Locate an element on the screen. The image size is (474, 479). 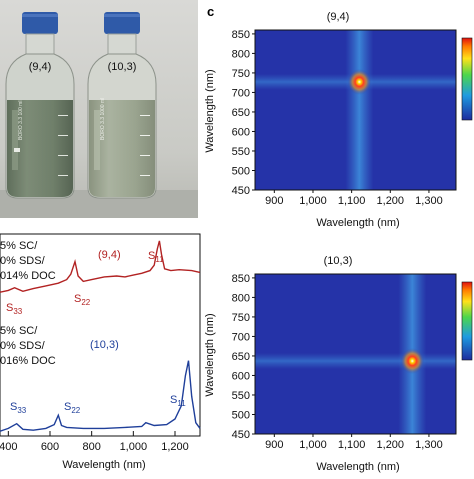
peak-103-s33: S33 is located at coordinates (18, 408).